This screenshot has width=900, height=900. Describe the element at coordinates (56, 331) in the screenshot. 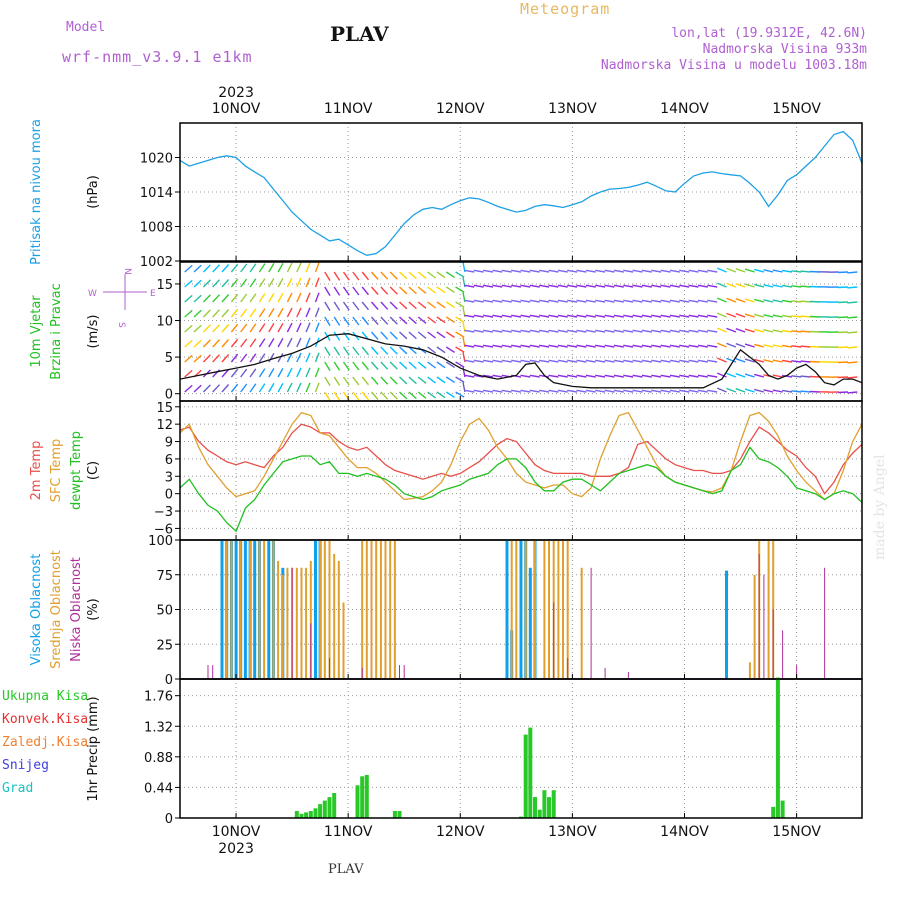

I see `axis-series-label: Brzina i Pravac` at that location.